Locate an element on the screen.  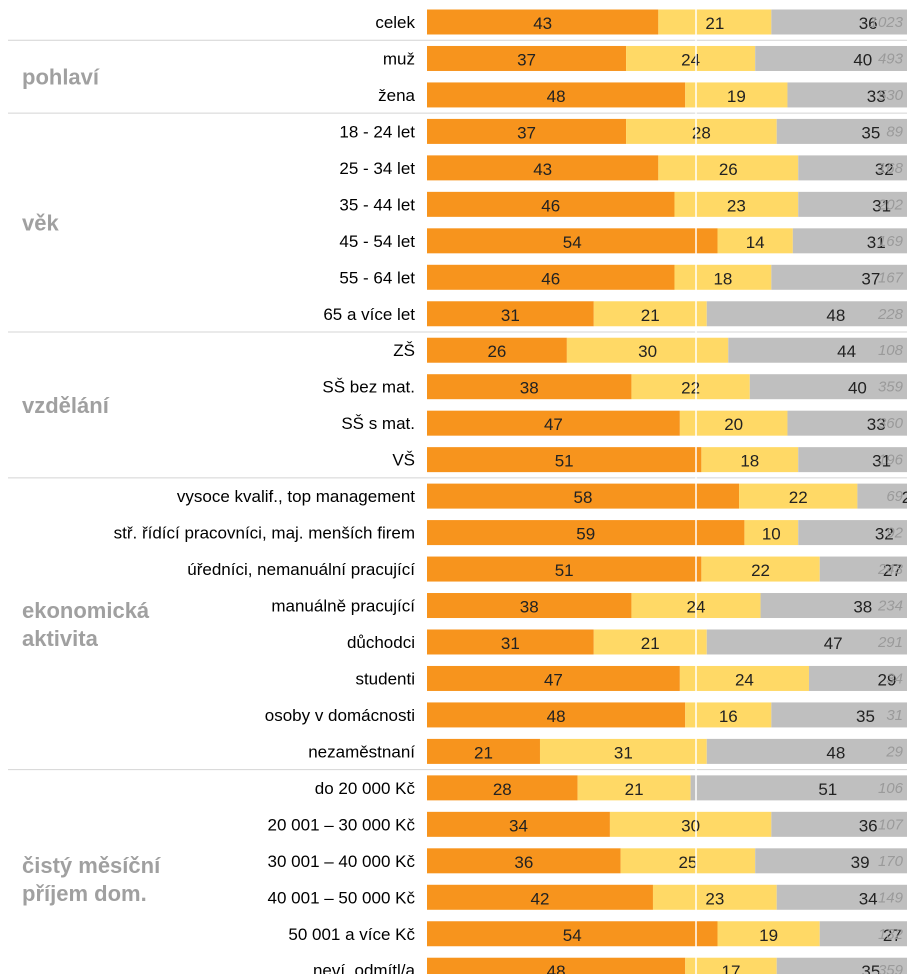
value-label: 18 is located at coordinates (749, 461).